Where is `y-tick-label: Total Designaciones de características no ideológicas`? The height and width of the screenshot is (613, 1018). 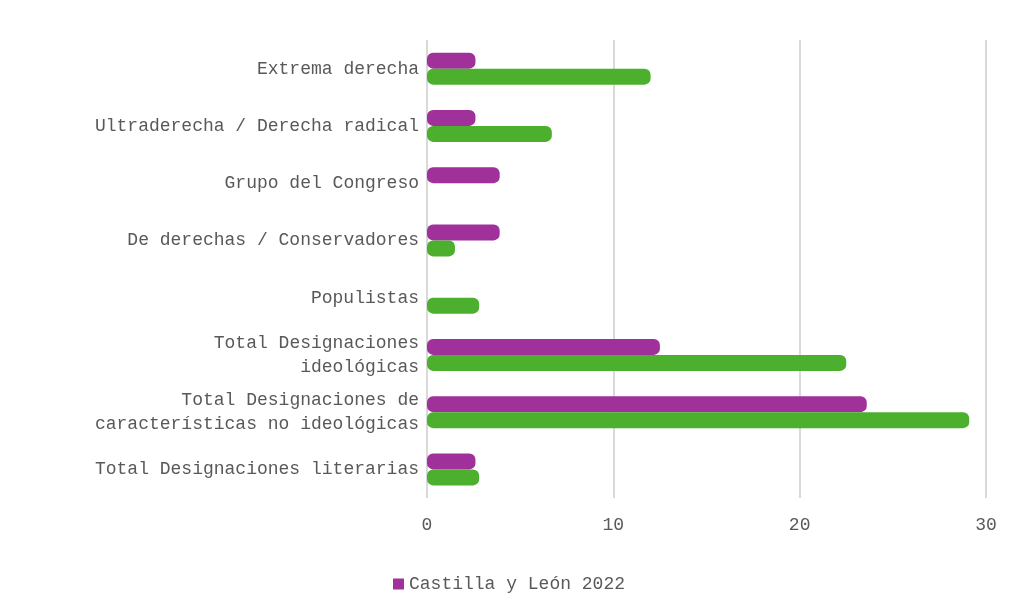
y-tick-label: Total Designaciones de características no ideológicas is located at coordinates (256, 412).